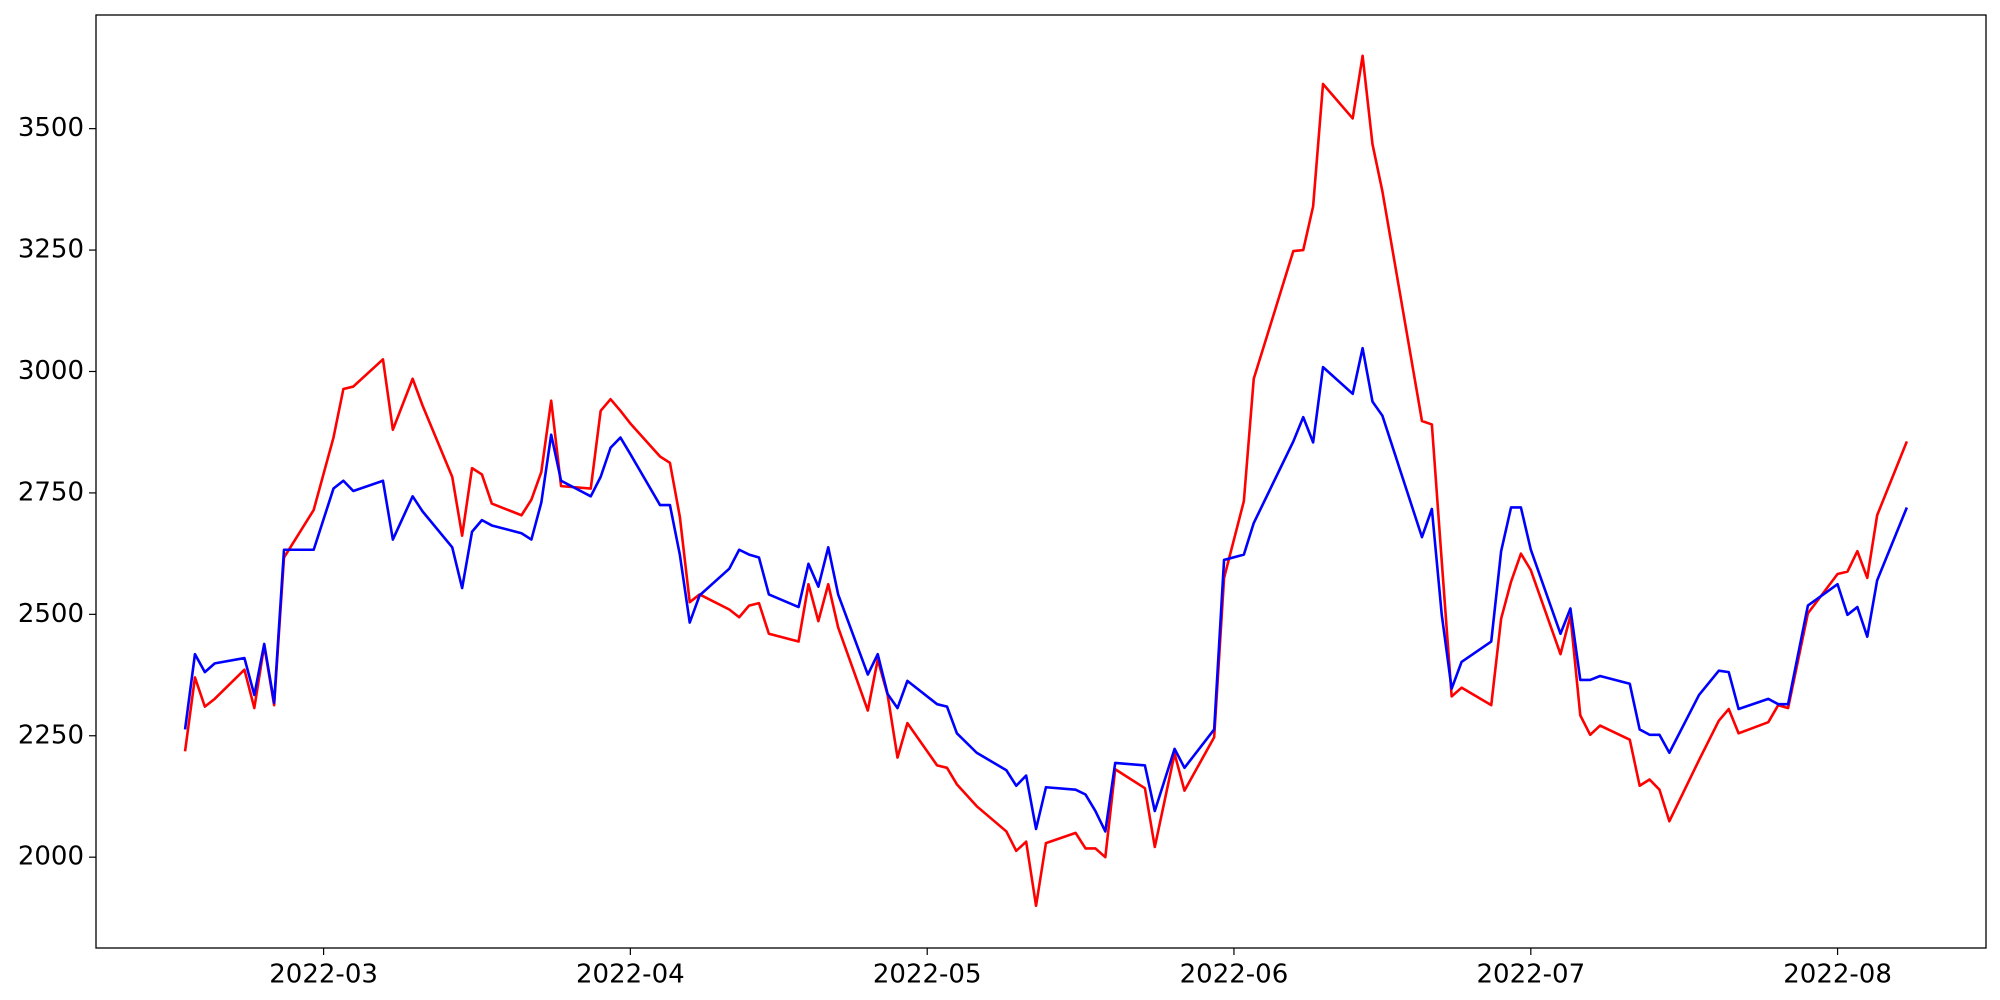 Image resolution: width=2000 pixels, height=1000 pixels. What do you see at coordinates (51, 128) in the screenshot?
I see `y-tick-label: 3500` at bounding box center [51, 128].